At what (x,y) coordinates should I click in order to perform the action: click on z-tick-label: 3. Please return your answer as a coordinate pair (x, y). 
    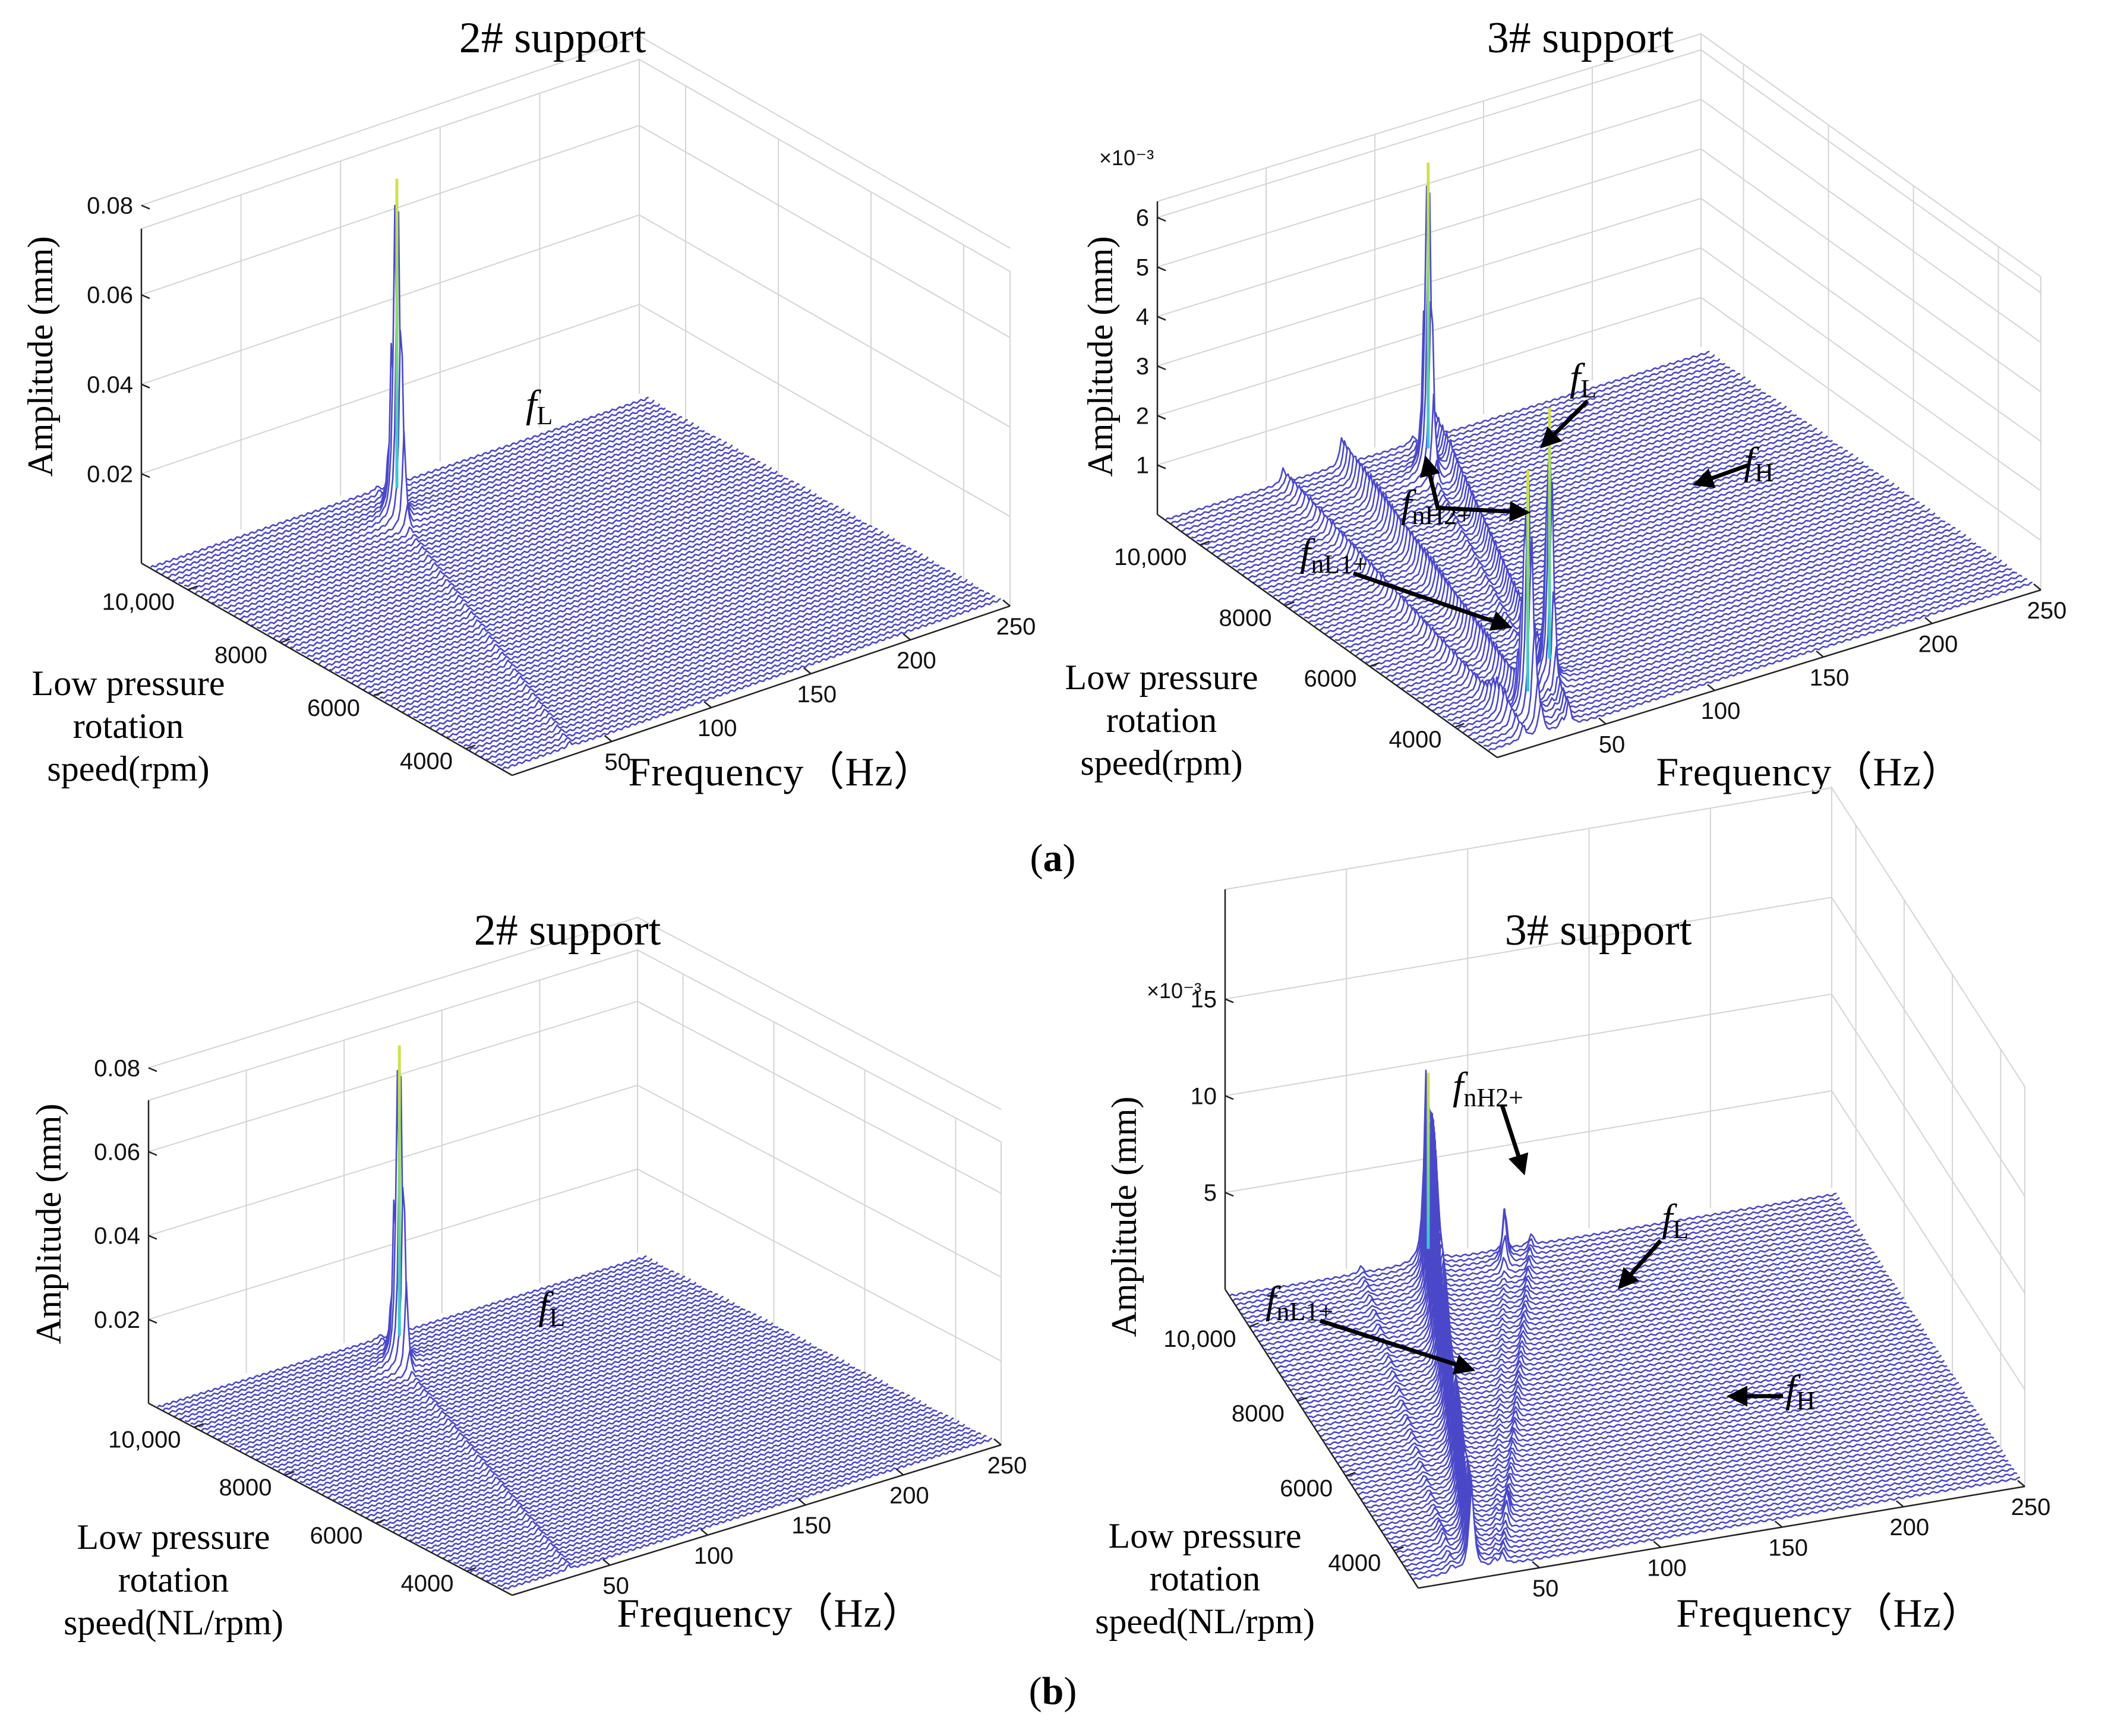
    Looking at the image, I should click on (1142, 366).